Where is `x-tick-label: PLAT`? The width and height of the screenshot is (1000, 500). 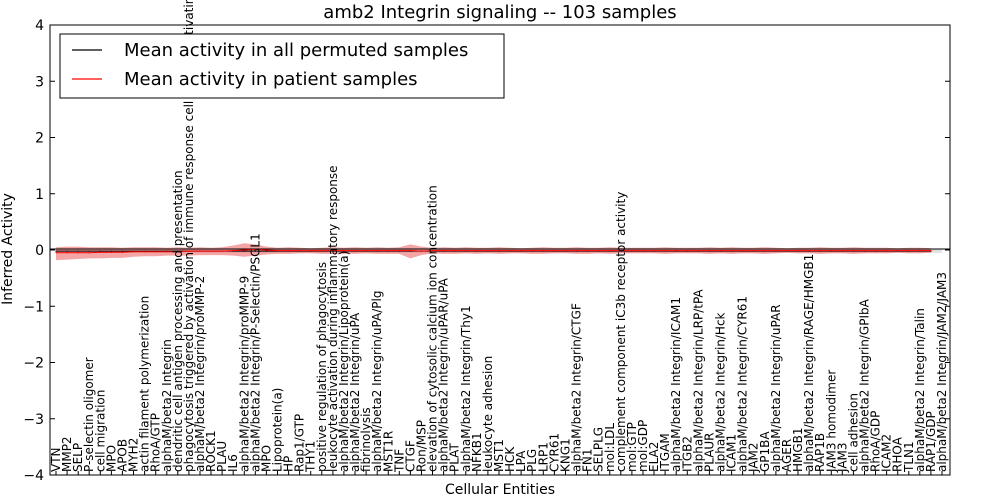 x-tick-label: PLAT is located at coordinates (455, 457).